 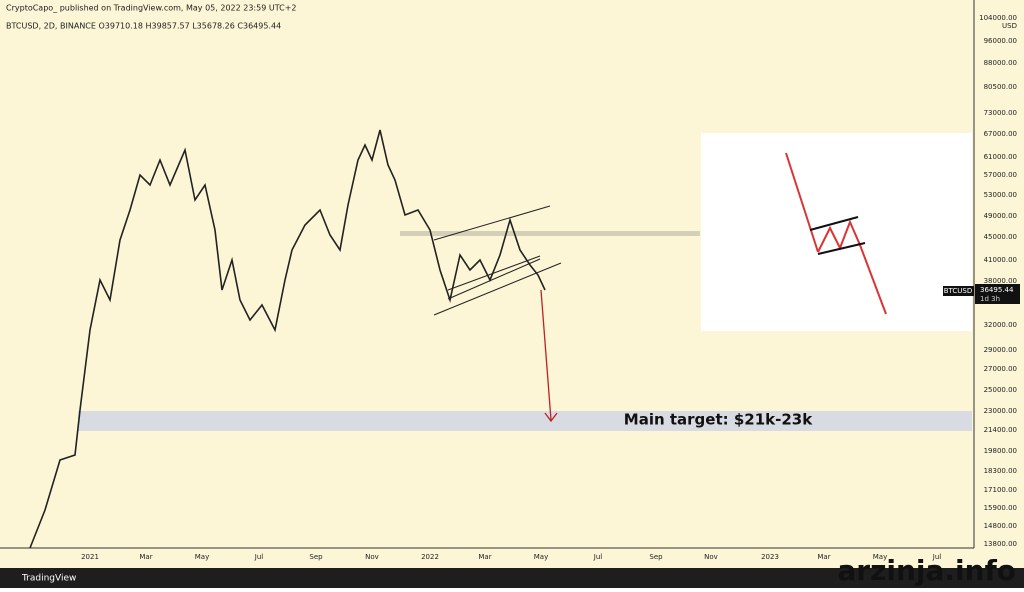 What do you see at coordinates (990, 299) in the screenshot?
I see `countdown: 1d 3h` at bounding box center [990, 299].